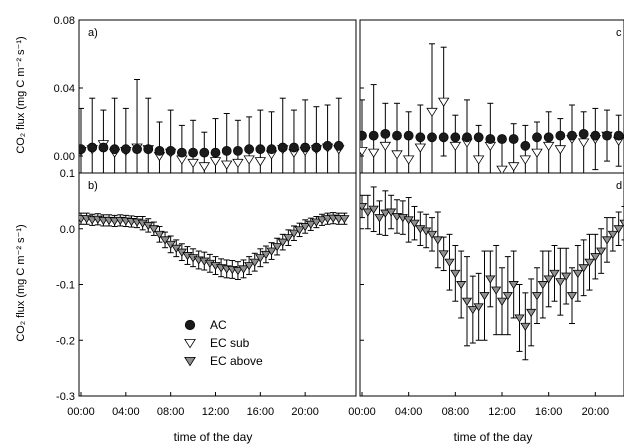 Image resolution: width=624 pixels, height=446 pixels. What do you see at coordinates (67, 230) in the screenshot?
I see `y-tick-label: 0.0` at bounding box center [67, 230].